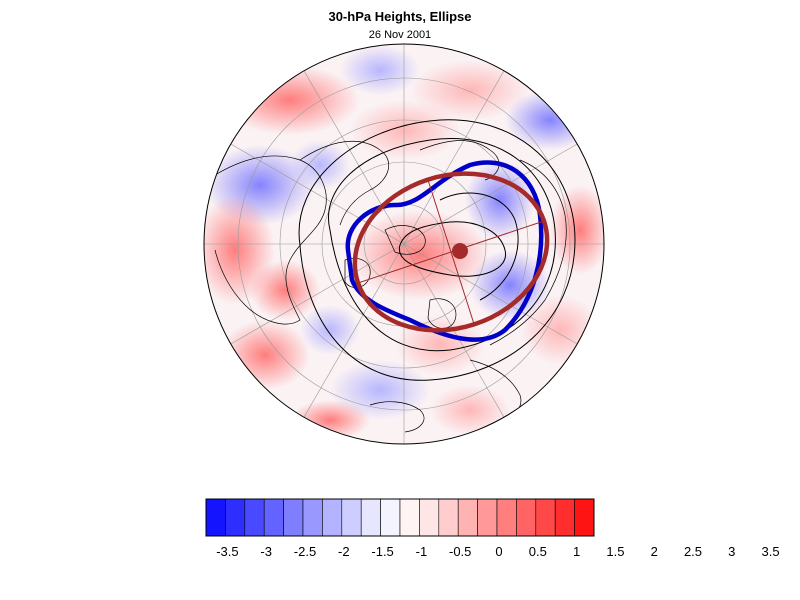 This screenshot has height=600, width=800. What do you see at coordinates (400, 16) in the screenshot?
I see `chart-title: 30-hPa Heights, Ellipse` at bounding box center [400, 16].